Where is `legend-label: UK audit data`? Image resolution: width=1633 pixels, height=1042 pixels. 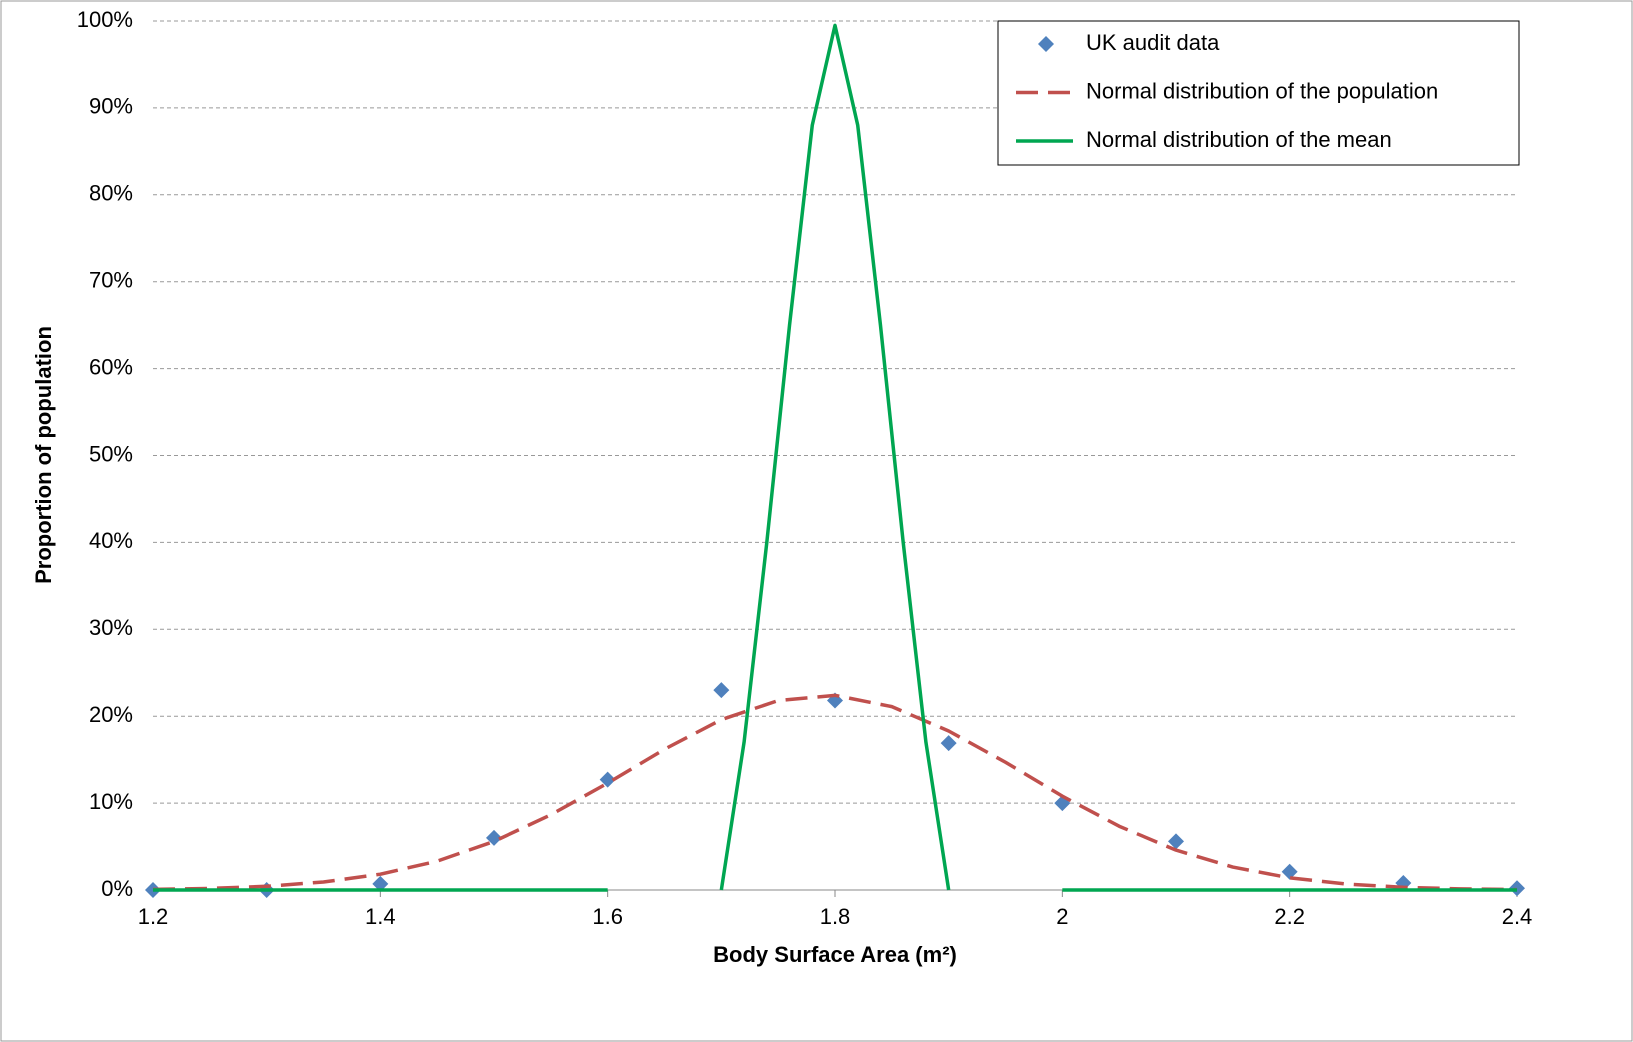 legend-label: UK audit data is located at coordinates (1153, 42).